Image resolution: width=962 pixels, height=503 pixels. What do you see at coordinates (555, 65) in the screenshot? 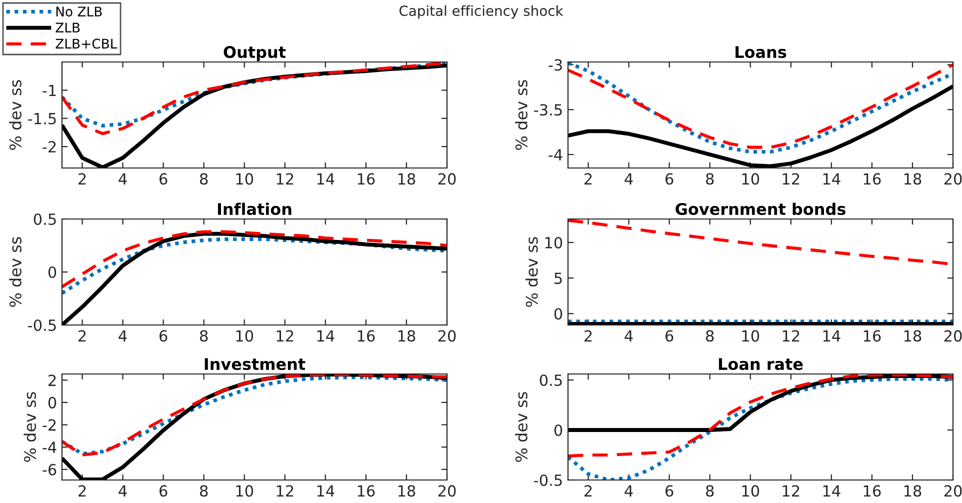
I see `y-tick-label: -3` at bounding box center [555, 65].